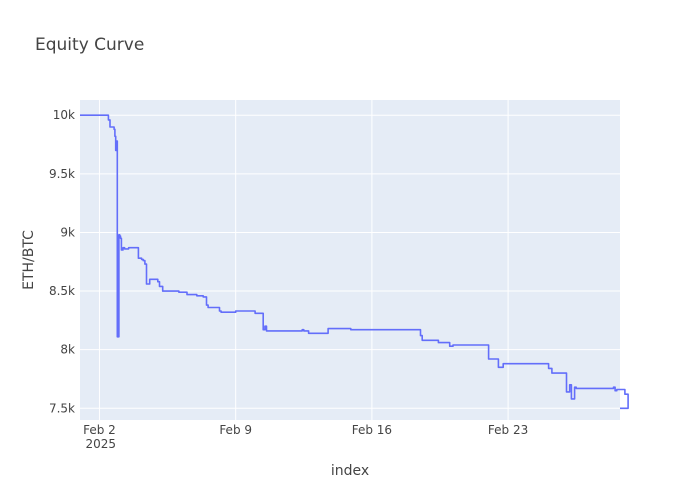 The height and width of the screenshot is (500, 700). What do you see at coordinates (67, 232) in the screenshot?
I see `y-tick-label: 9k` at bounding box center [67, 232].